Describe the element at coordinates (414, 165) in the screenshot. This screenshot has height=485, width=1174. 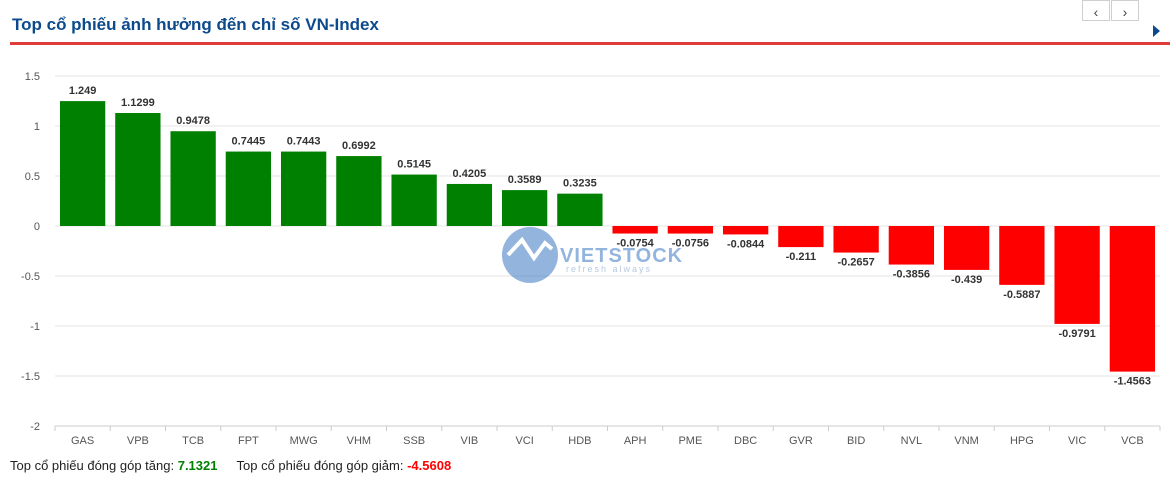
I see `data-label: 0.5145` at that location.